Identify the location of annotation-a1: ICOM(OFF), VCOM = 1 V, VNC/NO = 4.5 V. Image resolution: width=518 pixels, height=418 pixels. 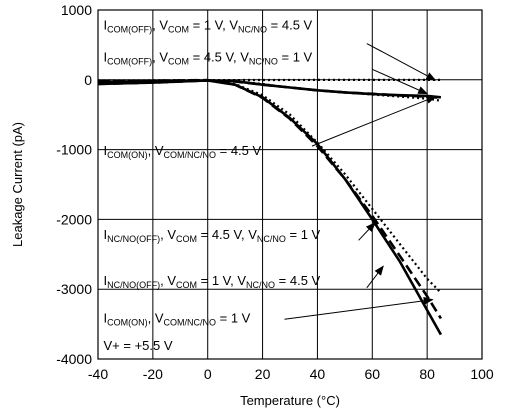
(207, 26).